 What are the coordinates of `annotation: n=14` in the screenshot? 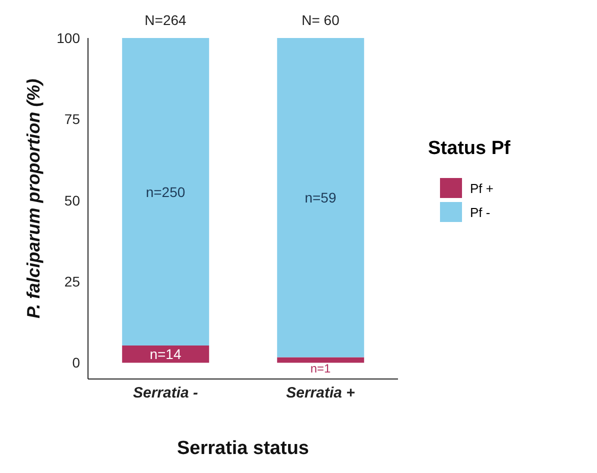 It's located at (166, 354).